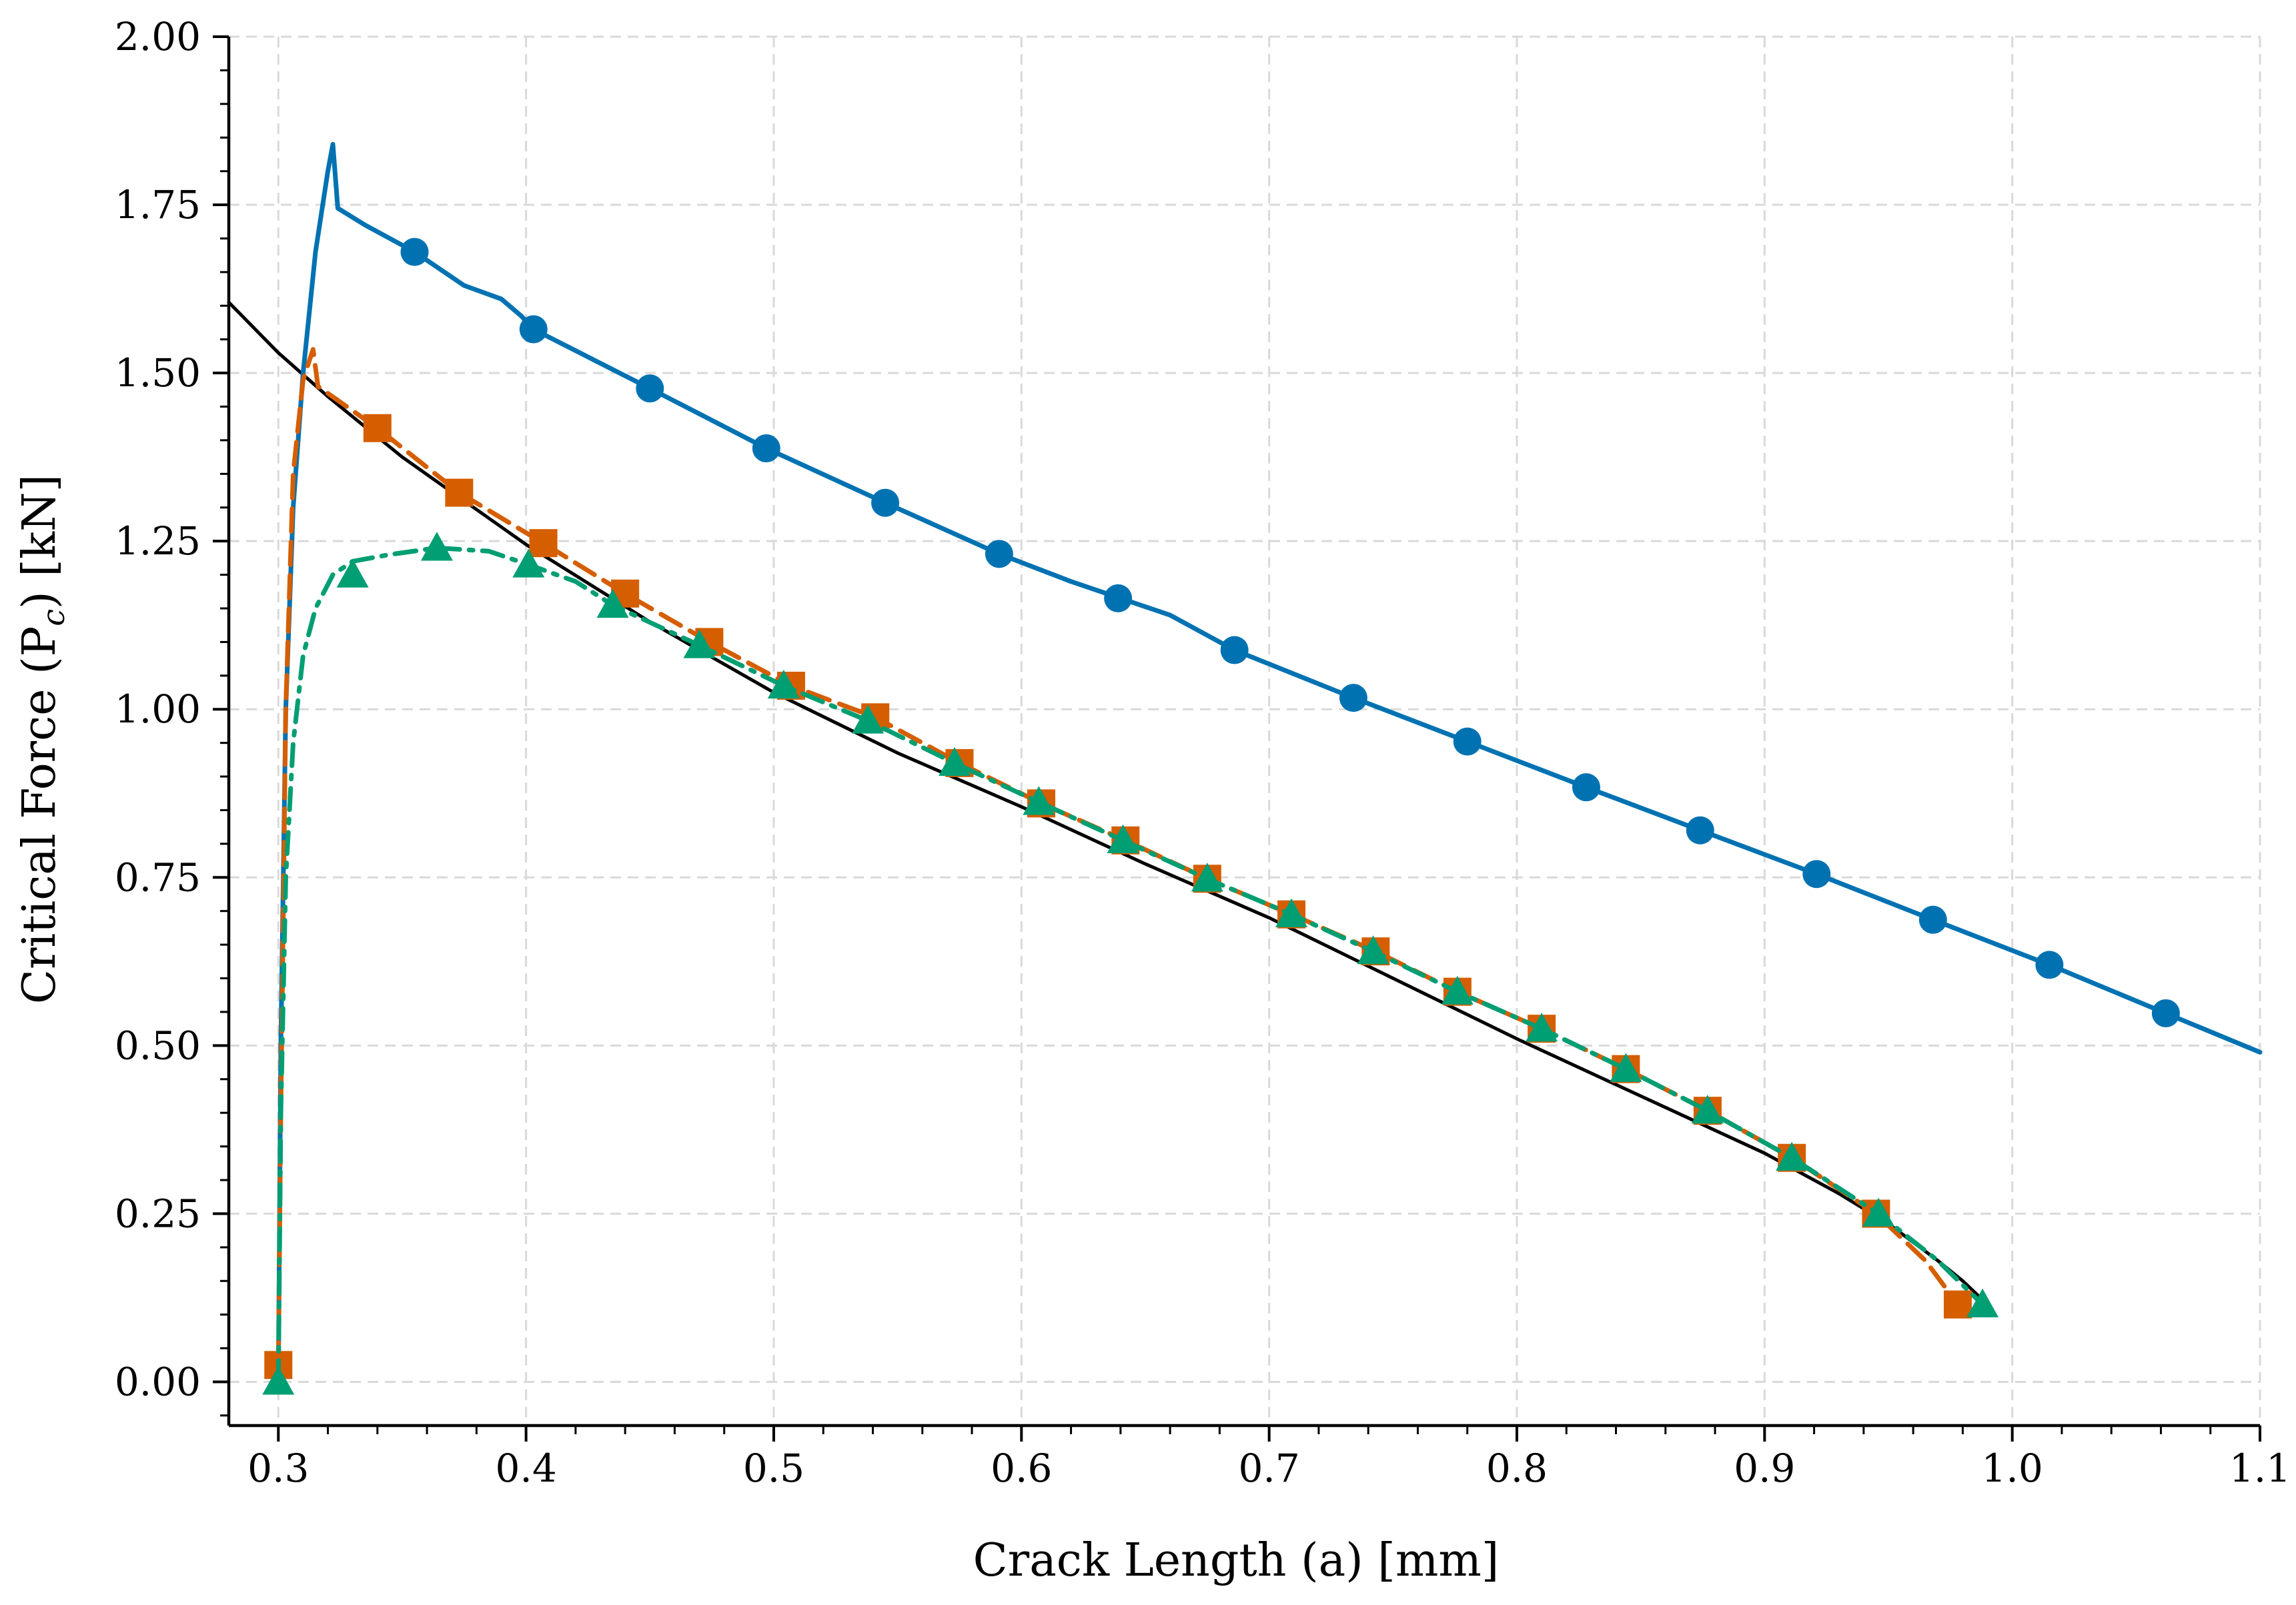 Image resolution: width=2296 pixels, height=1605 pixels. Describe the element at coordinates (39, 815) in the screenshot. I see `y-axis-title-main: Critical Force (P` at that location.